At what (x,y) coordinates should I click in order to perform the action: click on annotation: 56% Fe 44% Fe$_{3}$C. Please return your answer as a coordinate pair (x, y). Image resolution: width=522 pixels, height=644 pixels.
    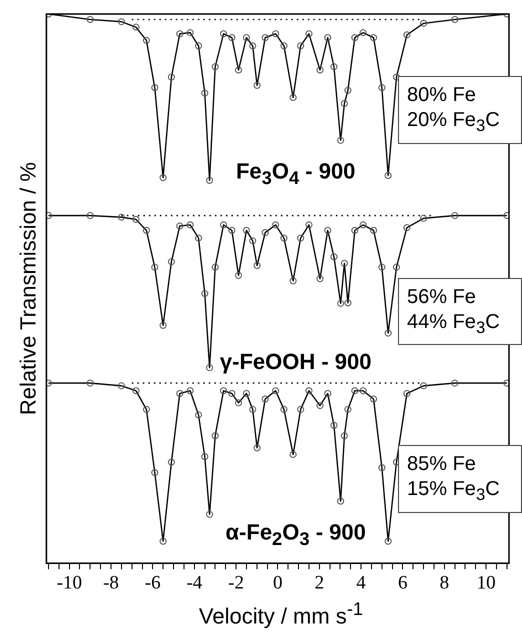
    Looking at the image, I should click on (460, 312).